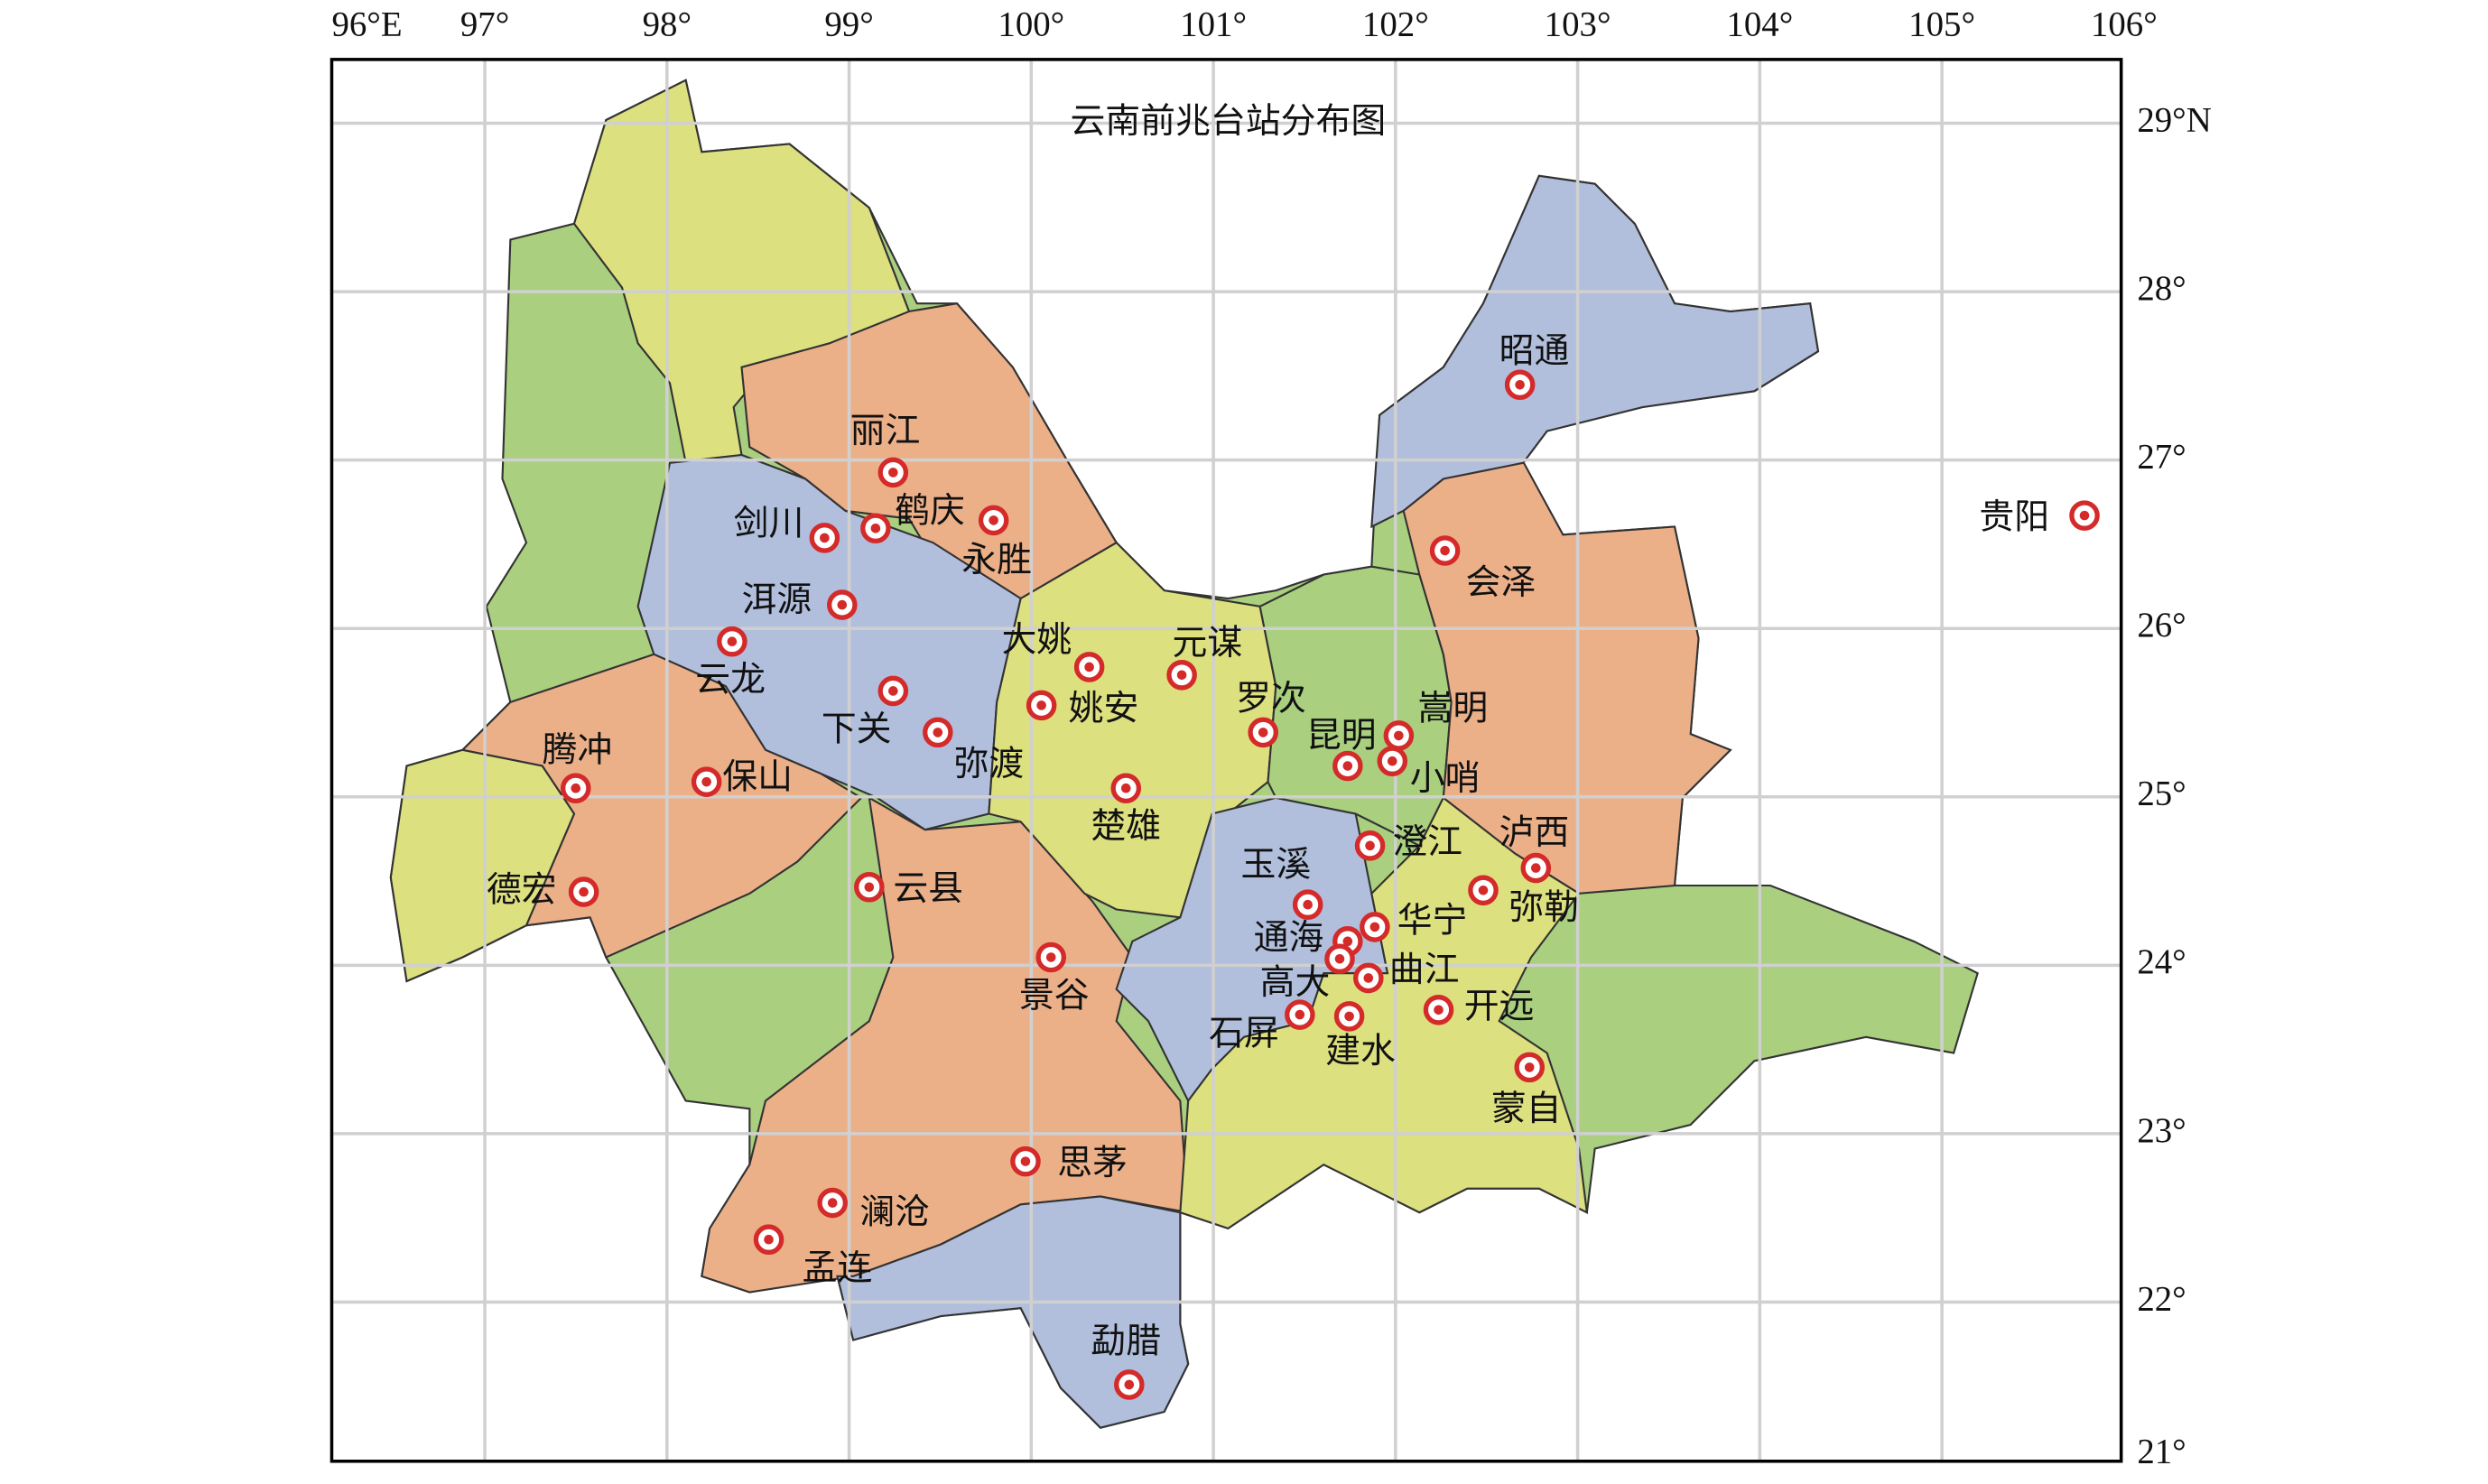 The image size is (2488, 1484). What do you see at coordinates (2014, 517) in the screenshot?
I see `station-label: 贵阳` at bounding box center [2014, 517].